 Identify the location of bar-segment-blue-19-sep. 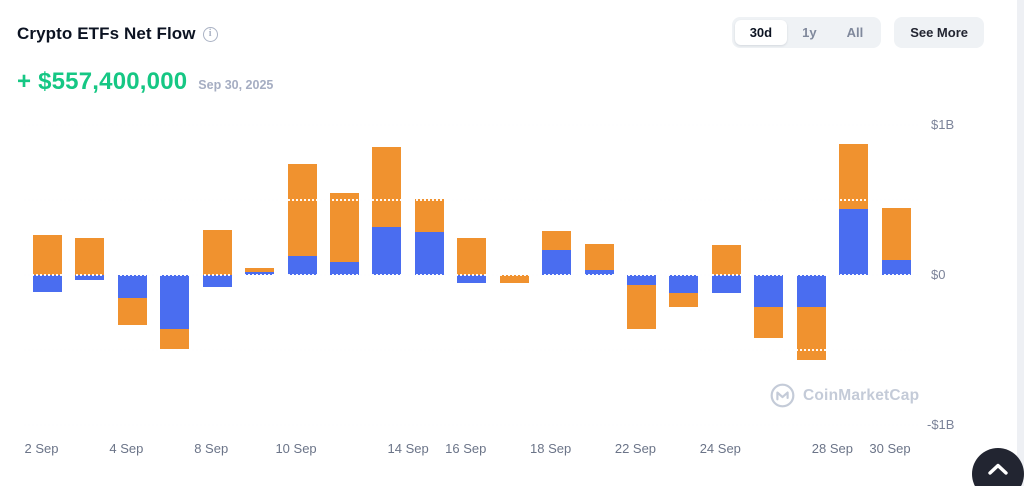
(599, 272).